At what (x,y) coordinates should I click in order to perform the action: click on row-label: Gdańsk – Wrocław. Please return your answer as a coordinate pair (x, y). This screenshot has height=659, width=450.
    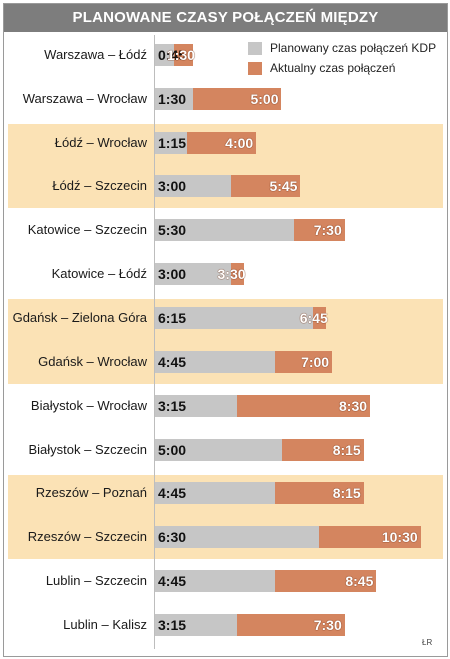
    Looking at the image, I should click on (92, 361).